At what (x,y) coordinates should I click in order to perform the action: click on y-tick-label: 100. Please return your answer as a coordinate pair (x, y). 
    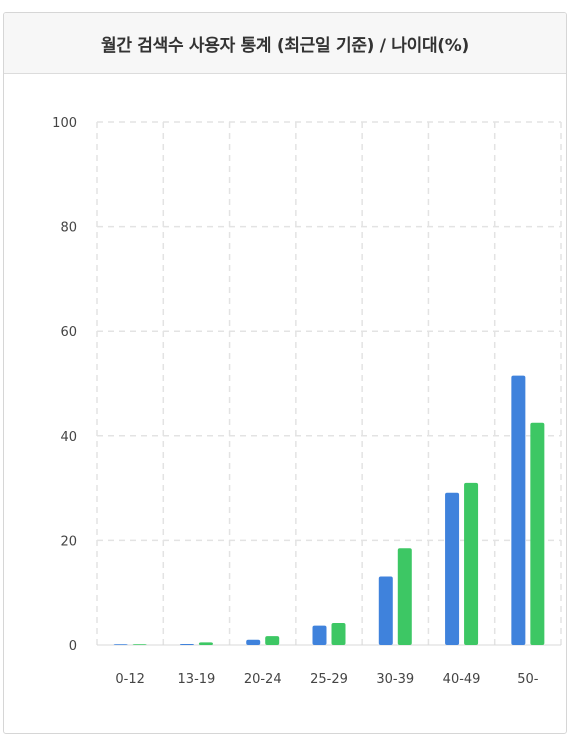
    Looking at the image, I should click on (64, 123).